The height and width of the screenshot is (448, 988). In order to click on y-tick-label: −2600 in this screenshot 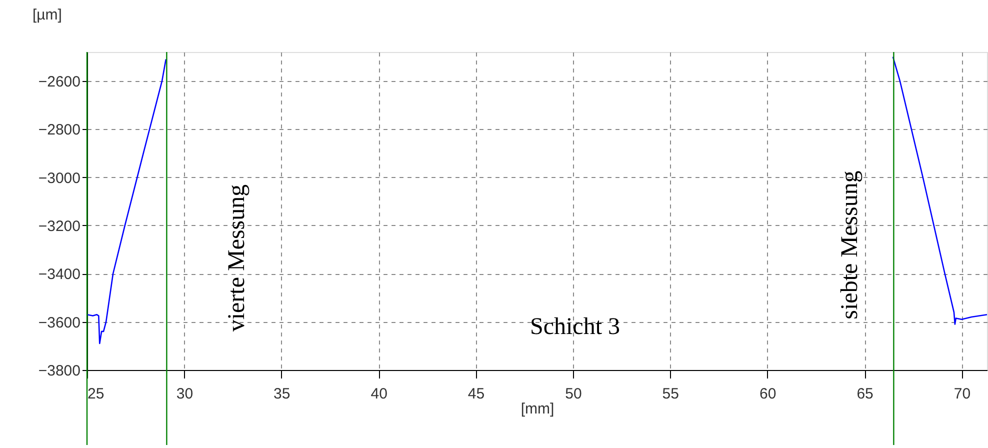, I will do `click(59, 81)`.